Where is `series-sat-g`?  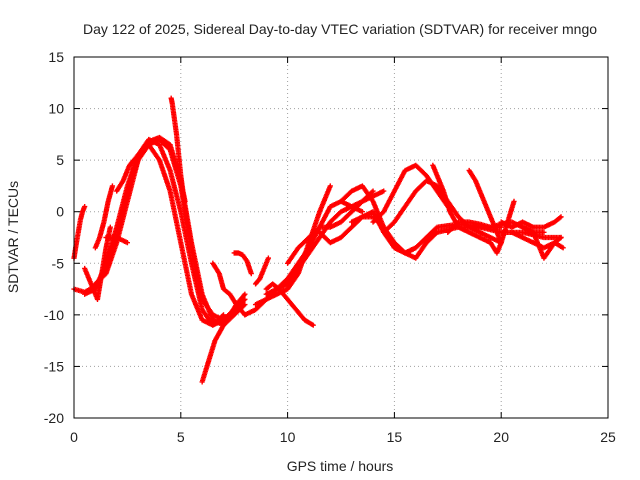
series-sat-g is located at coordinates (97, 263).